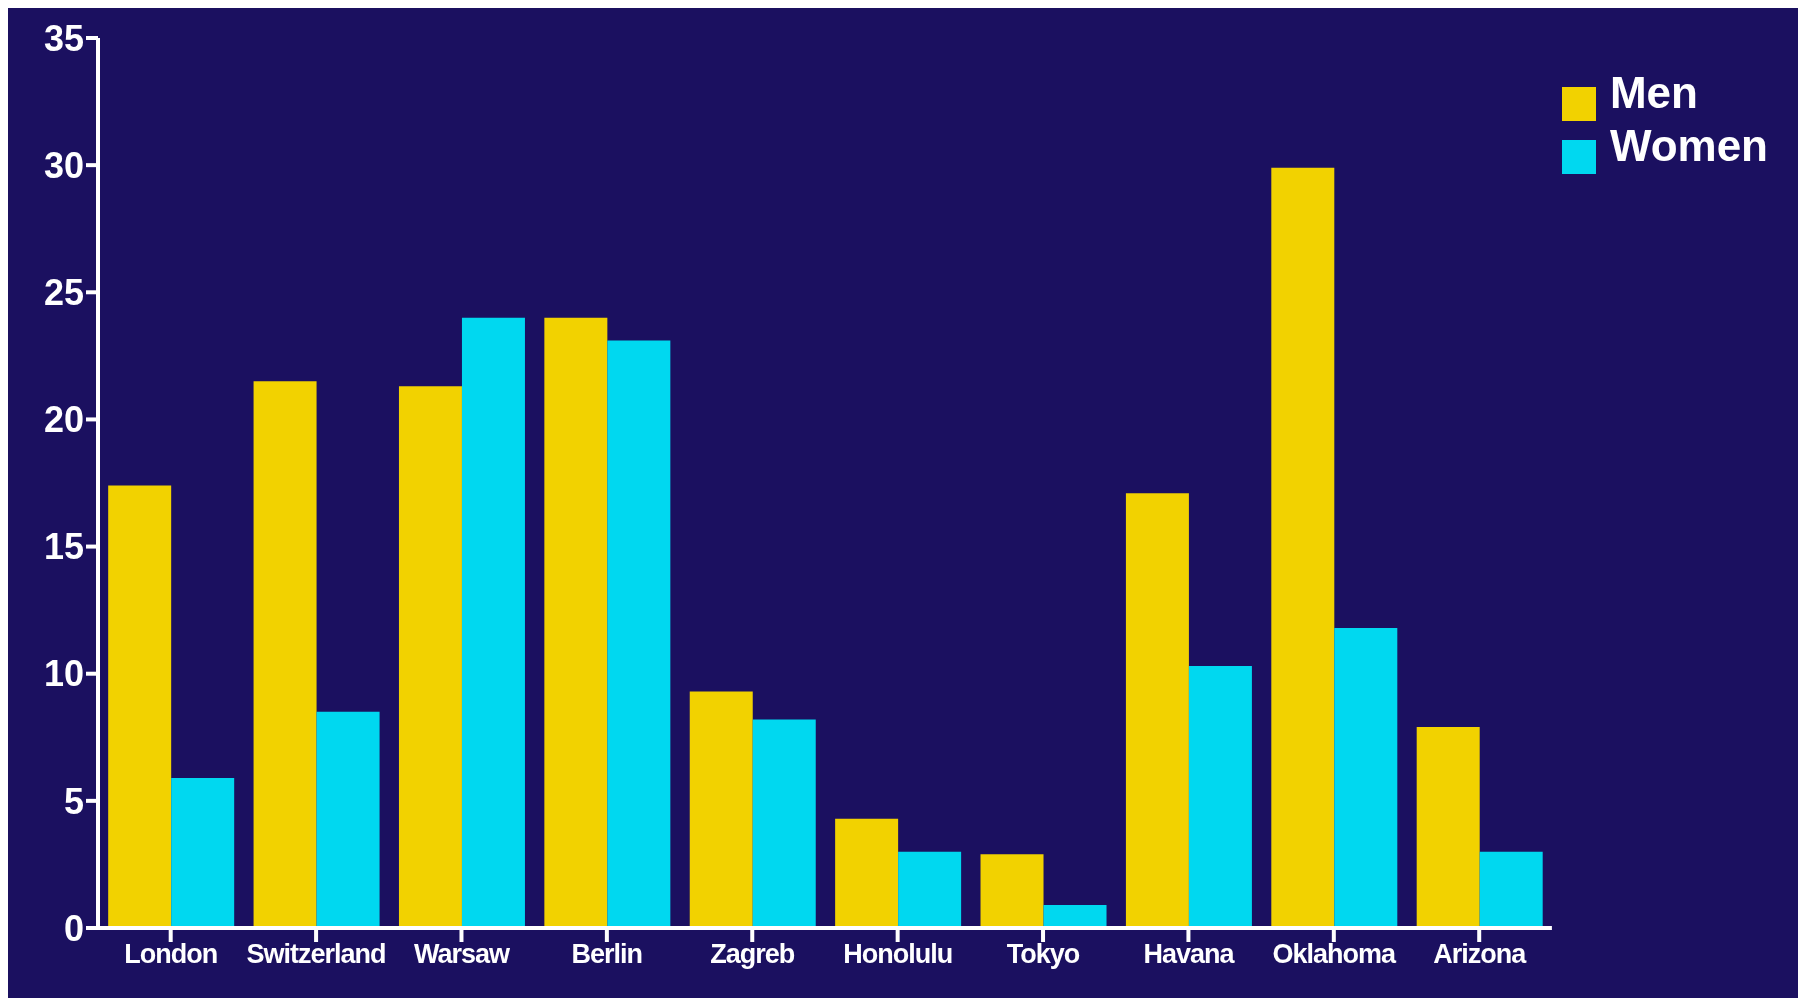 This screenshot has width=1806, height=1008. Describe the element at coordinates (63, 674) in the screenshot. I see `y-tick-label: 10` at that location.